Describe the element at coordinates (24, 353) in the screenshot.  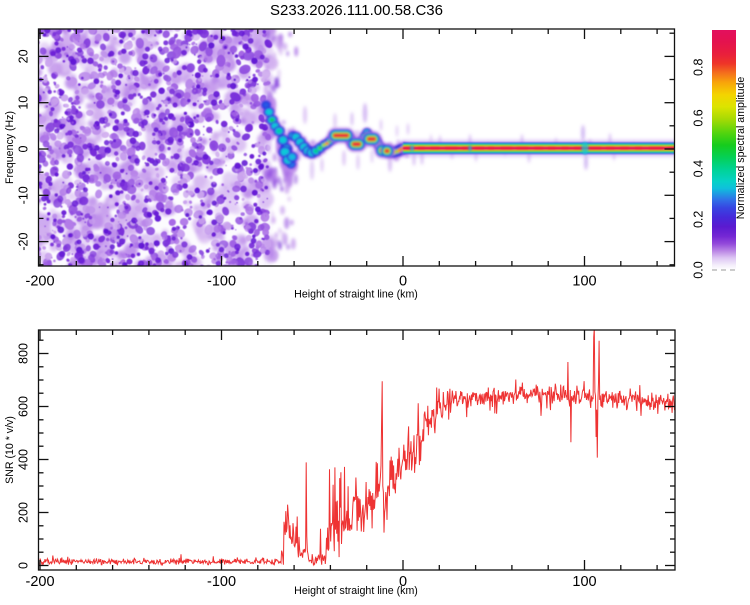
I see `svg-text: 800` at that location.